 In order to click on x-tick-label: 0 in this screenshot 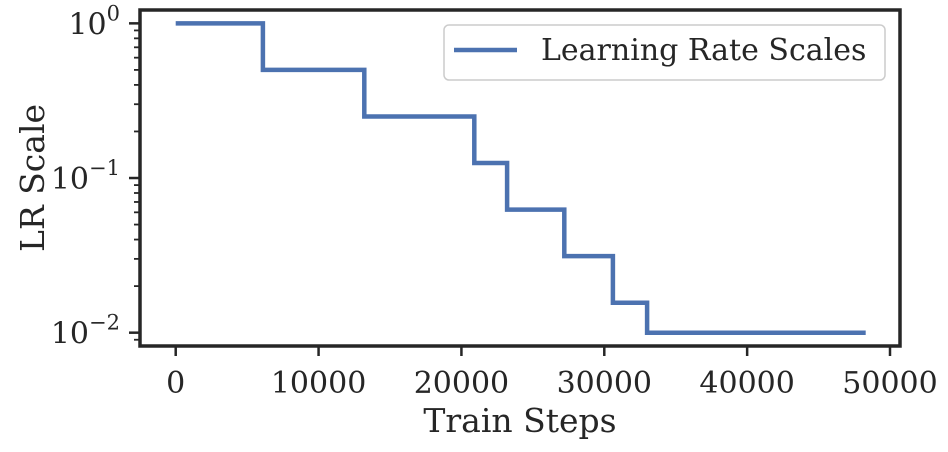, I will do `click(175, 383)`.